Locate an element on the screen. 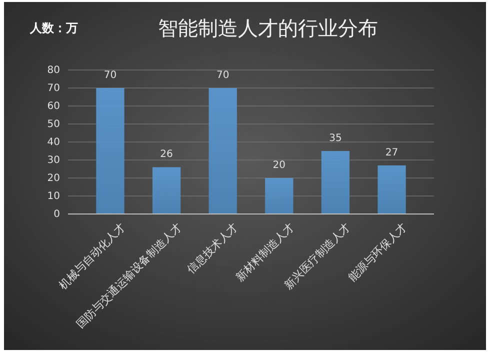 The width and height of the screenshot is (490, 354). y-axis-title: 人数：万 is located at coordinates (53, 28).